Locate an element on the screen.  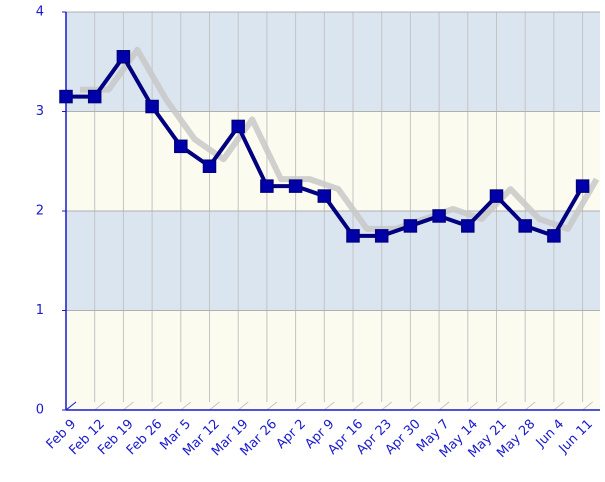
y-tick-label: 4 is located at coordinates (40, 12).